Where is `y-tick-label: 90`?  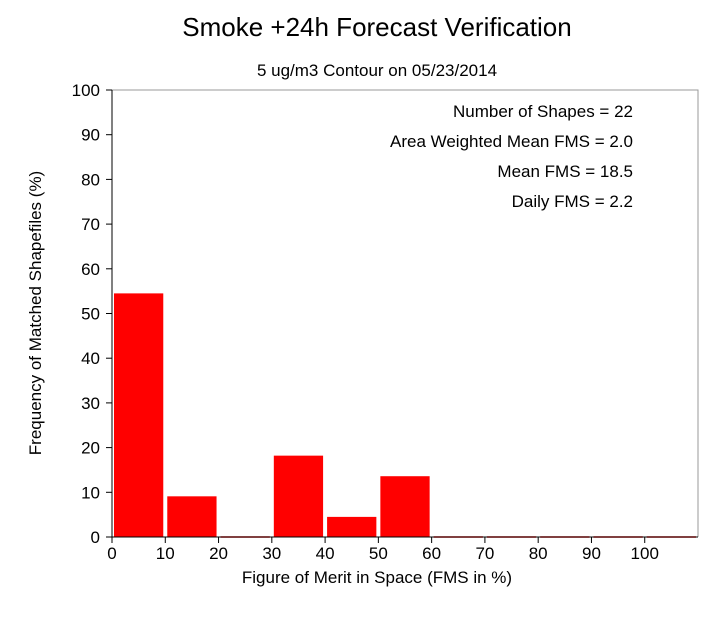 y-tick-label: 90 is located at coordinates (90, 135).